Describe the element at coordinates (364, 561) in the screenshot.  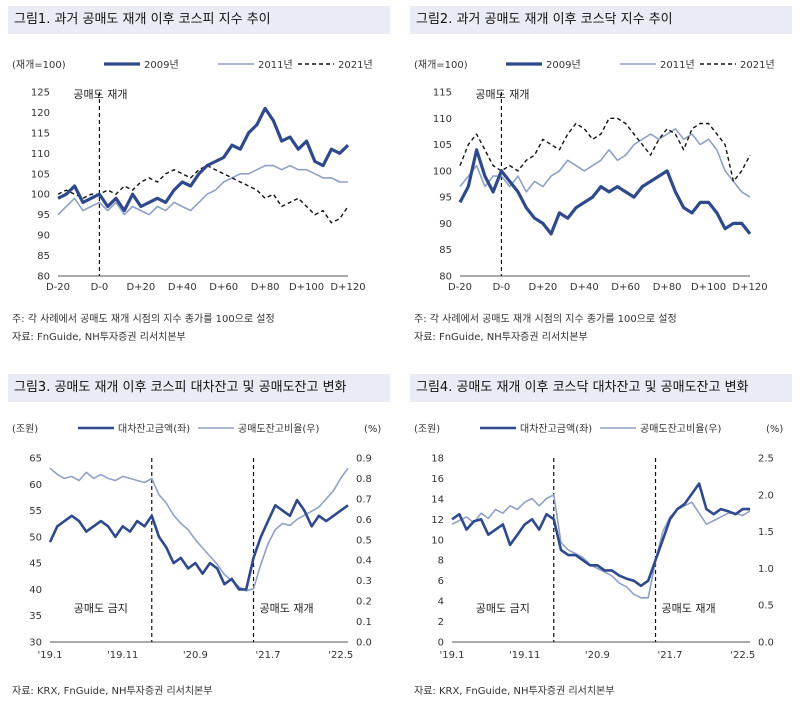
I see `y2-tick-label: 0.4` at that location.